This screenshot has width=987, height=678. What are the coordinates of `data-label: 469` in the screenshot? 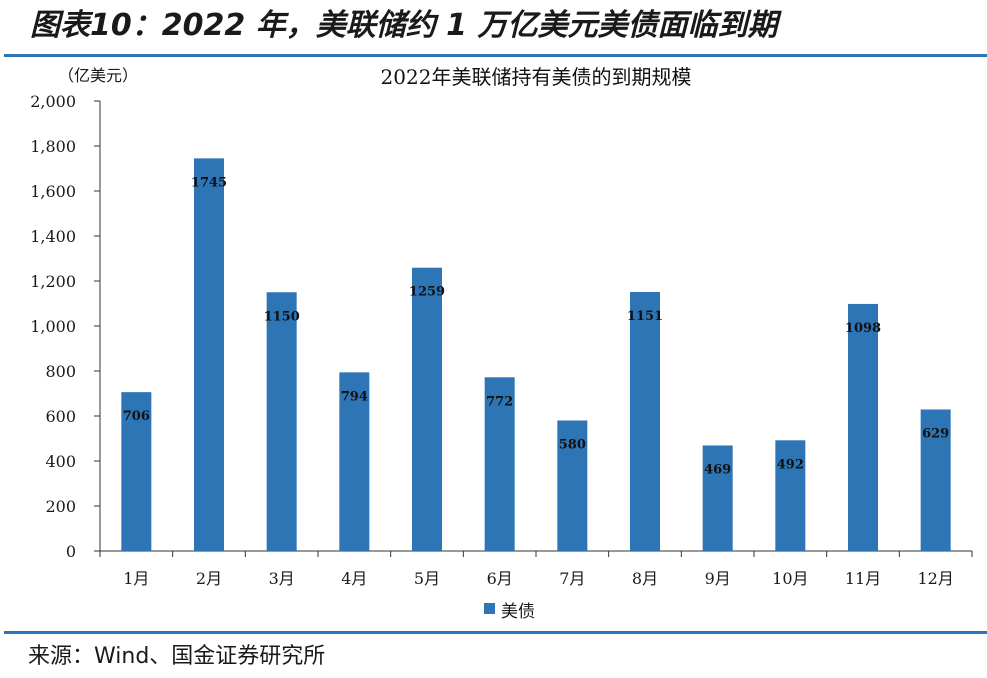 It's located at (717, 469).